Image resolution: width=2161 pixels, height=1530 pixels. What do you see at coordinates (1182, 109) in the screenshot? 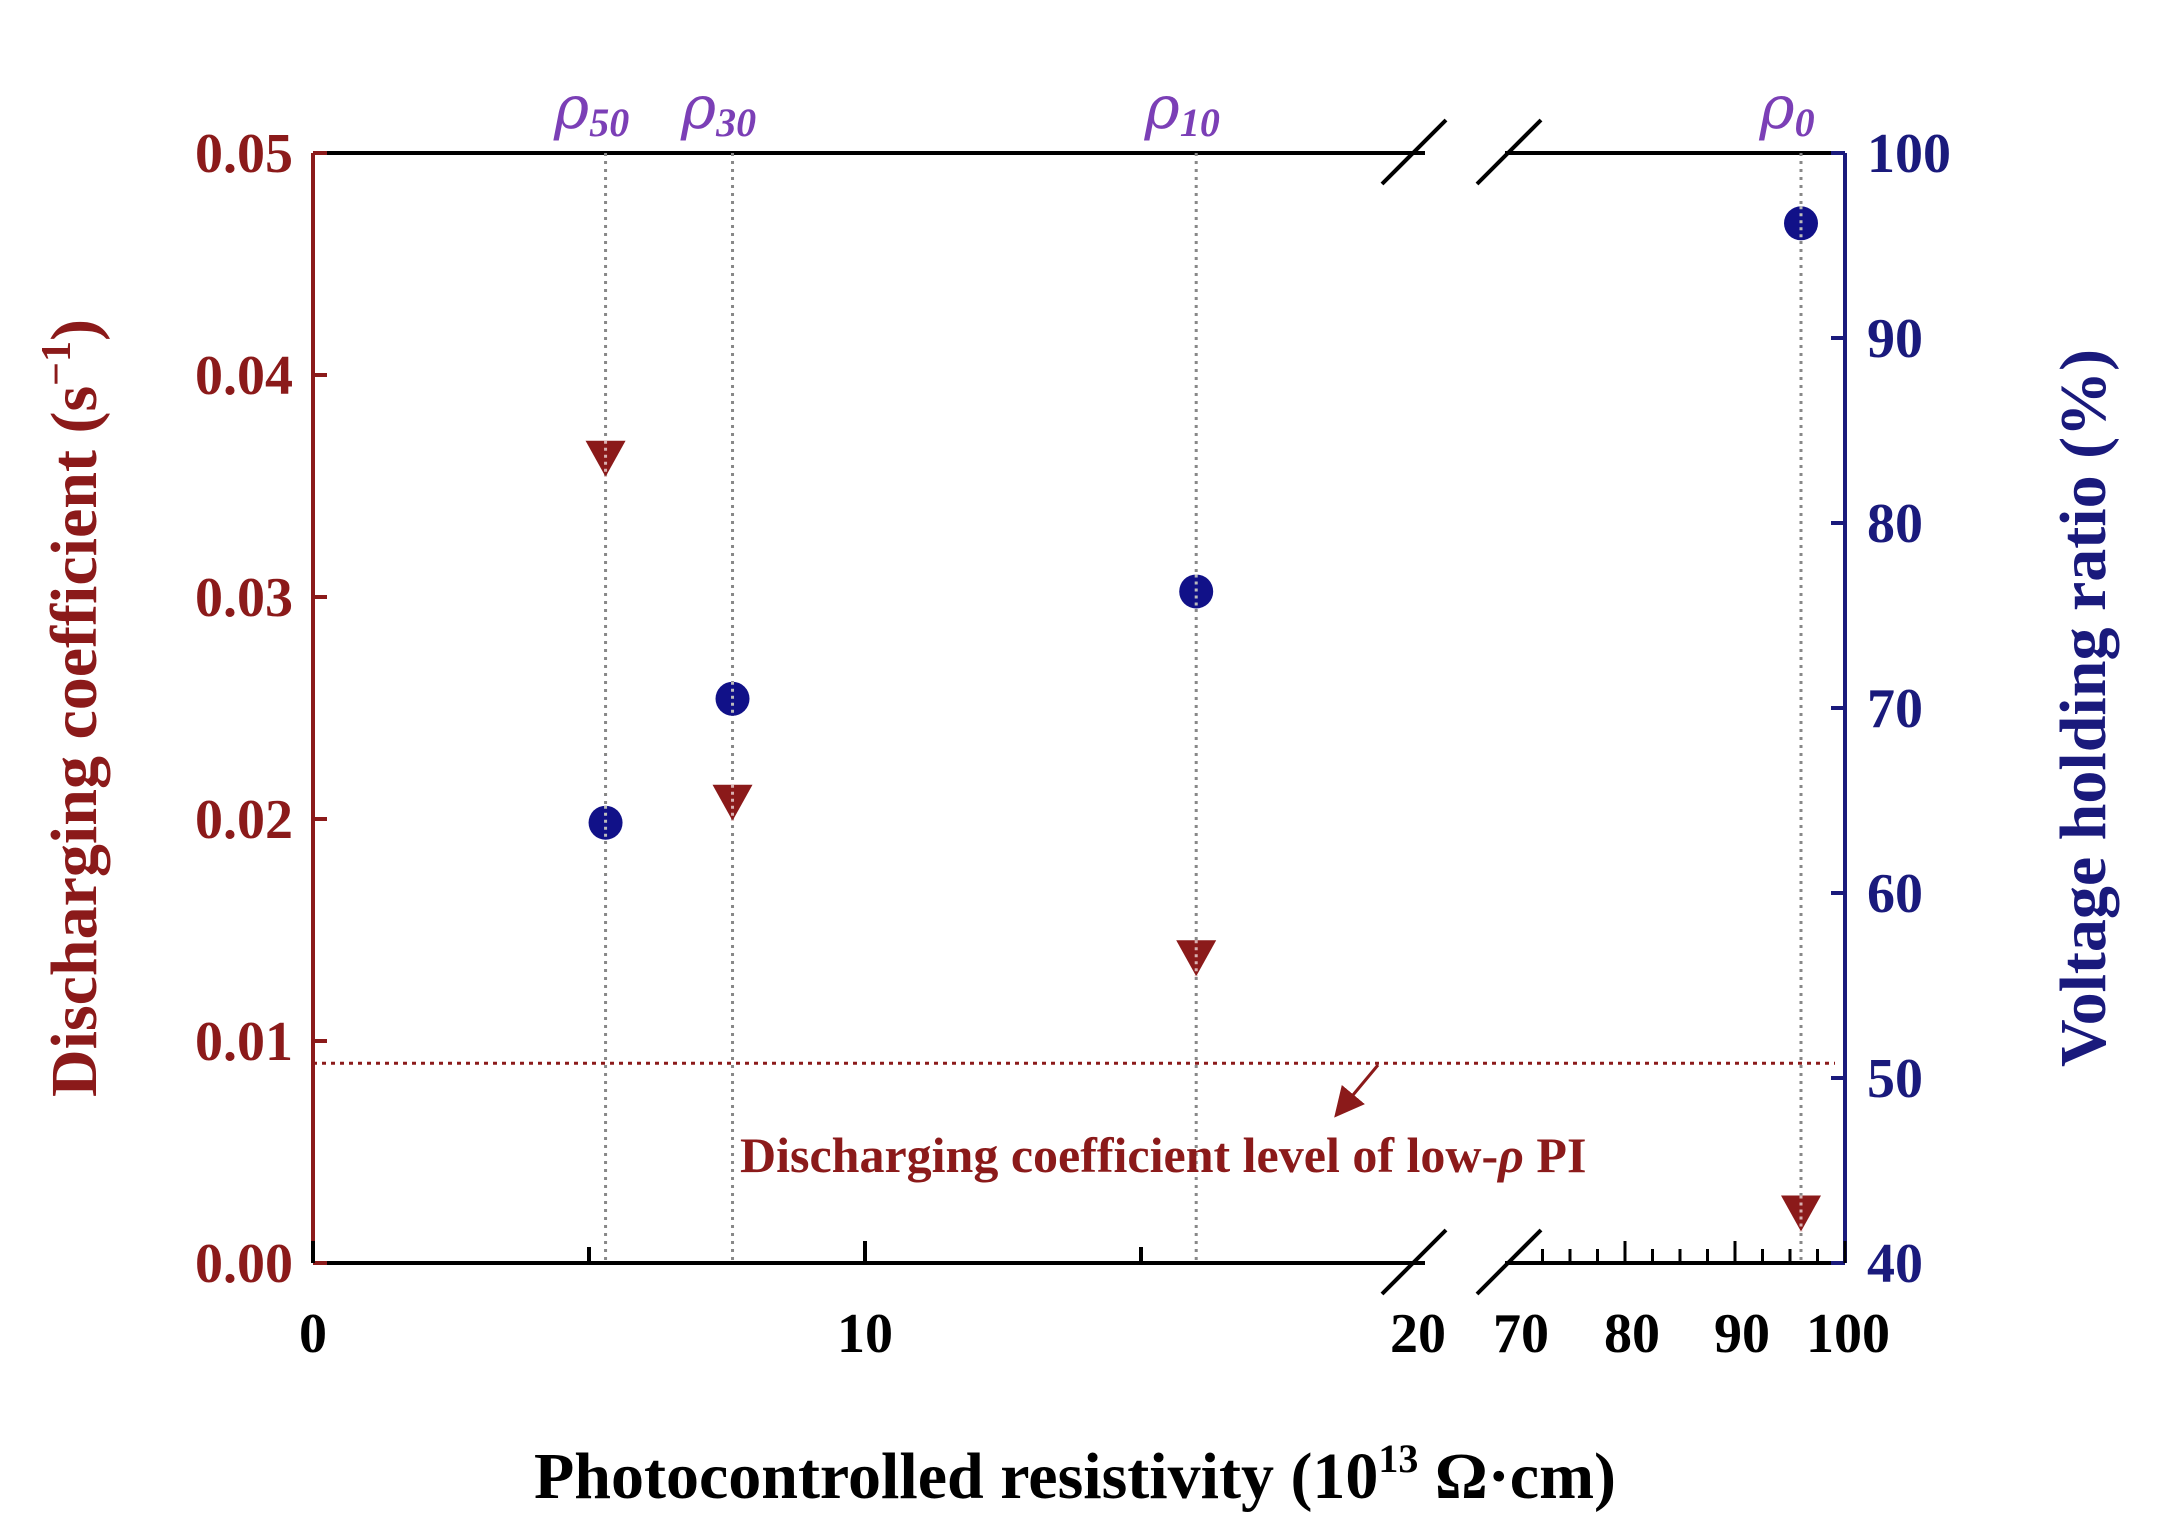
I see `rho-label: ρ10` at bounding box center [1182, 109].